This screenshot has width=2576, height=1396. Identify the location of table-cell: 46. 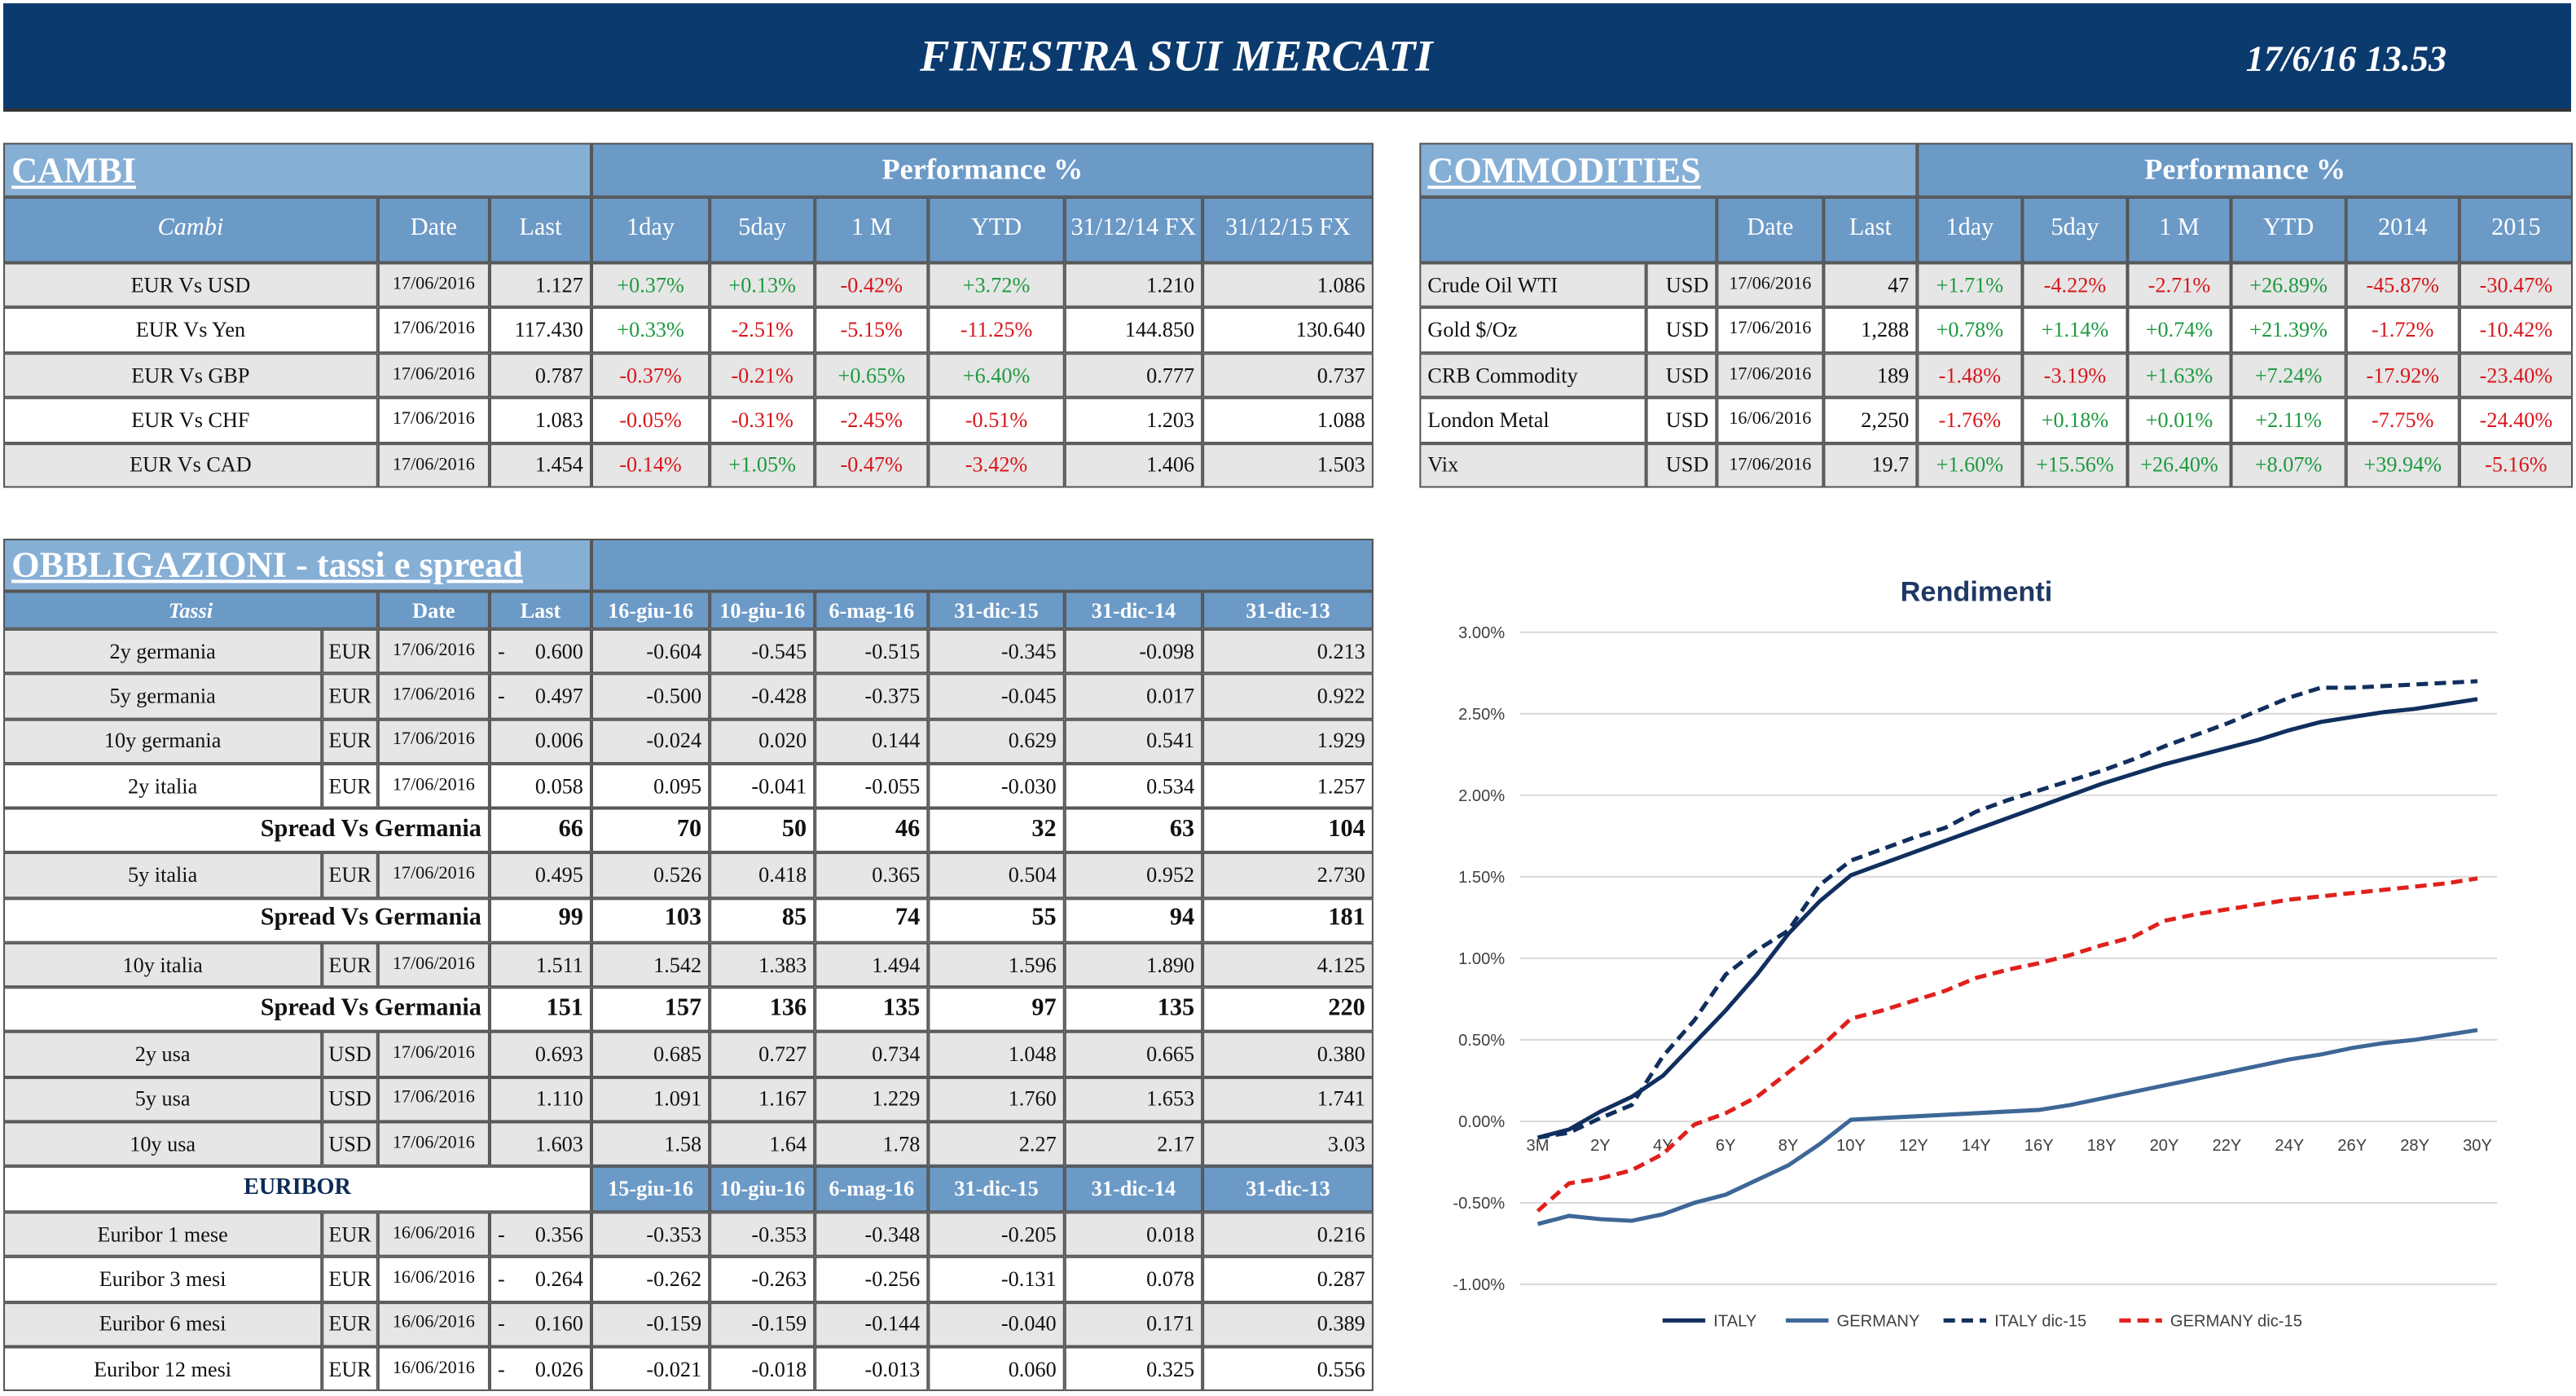
(872, 830).